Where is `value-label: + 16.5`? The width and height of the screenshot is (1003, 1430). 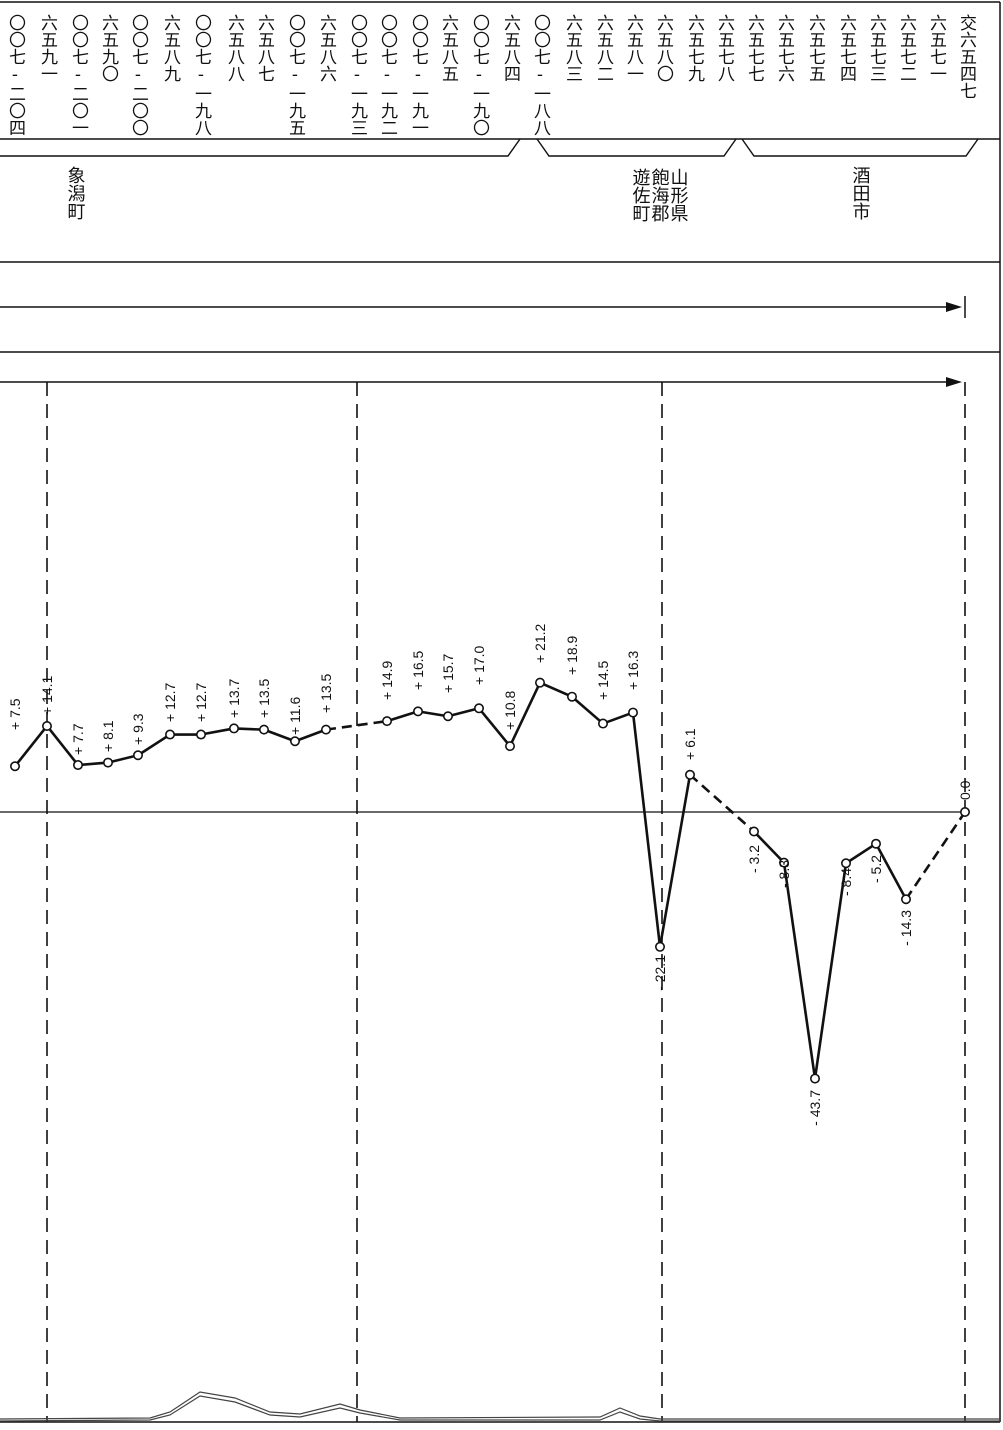
value-label: + 16.5 is located at coordinates (418, 670).